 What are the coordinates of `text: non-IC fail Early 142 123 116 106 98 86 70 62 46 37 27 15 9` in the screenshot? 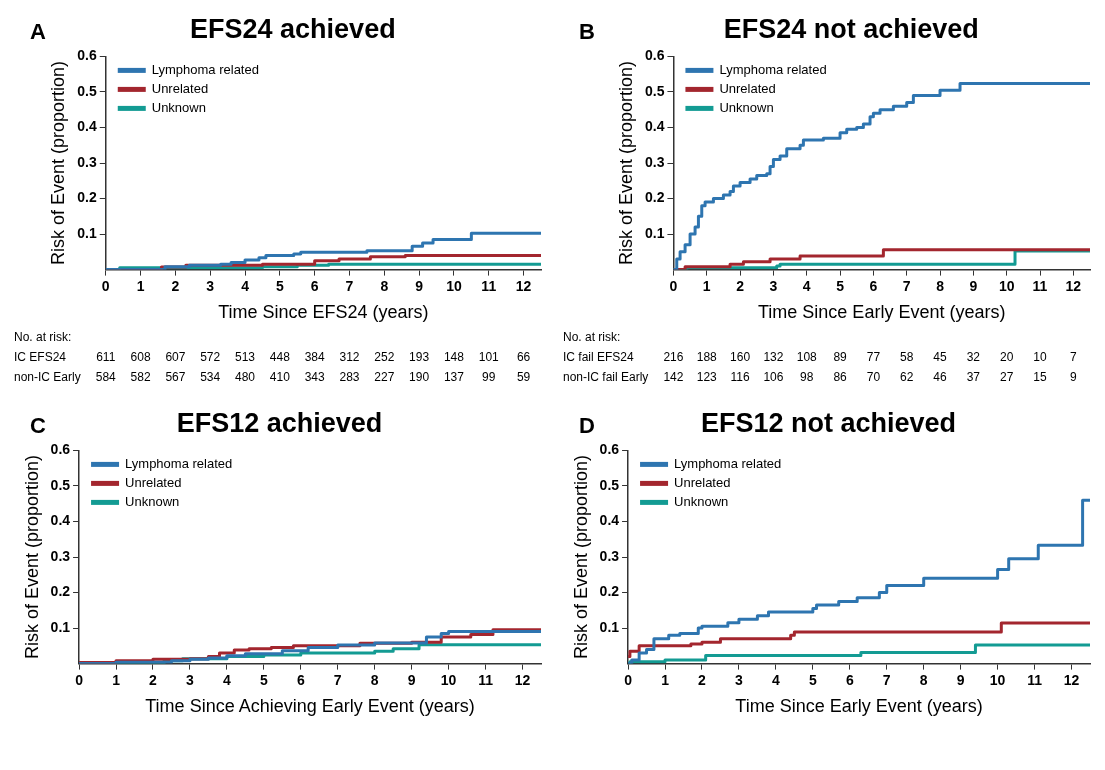 It's located at (820, 377).